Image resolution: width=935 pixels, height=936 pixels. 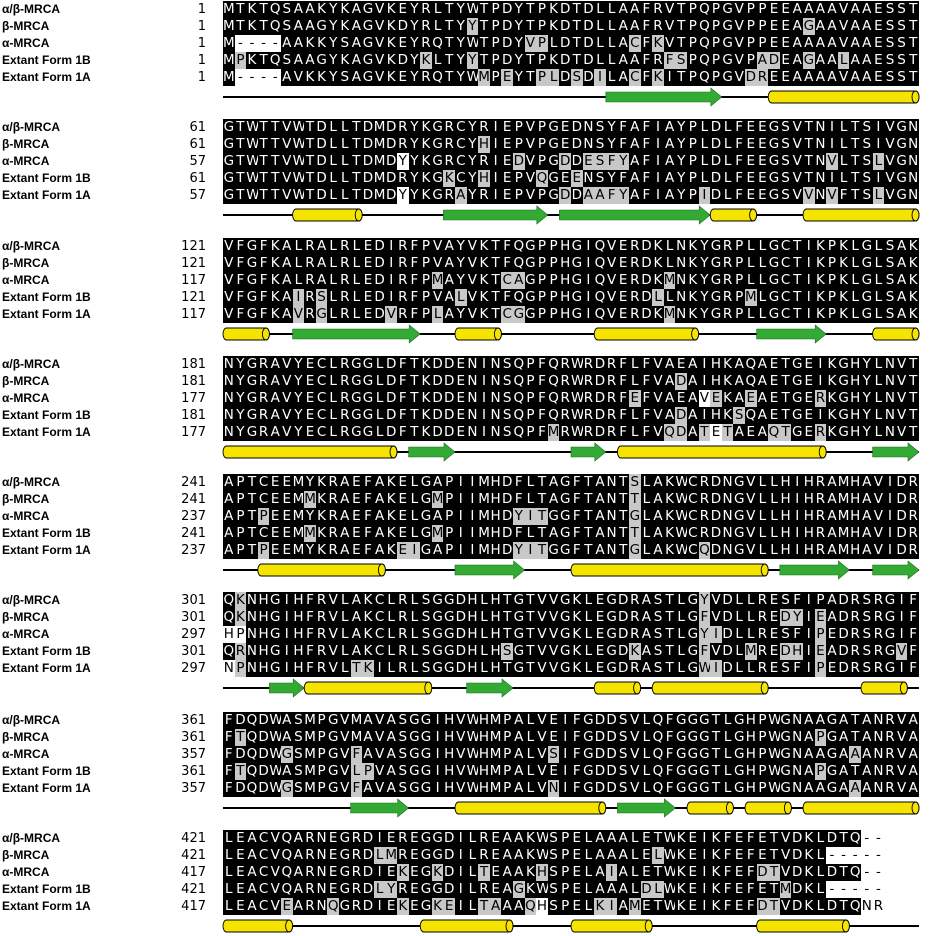 What do you see at coordinates (193, 651) in the screenshot?
I see `start-position: 301` at bounding box center [193, 651].